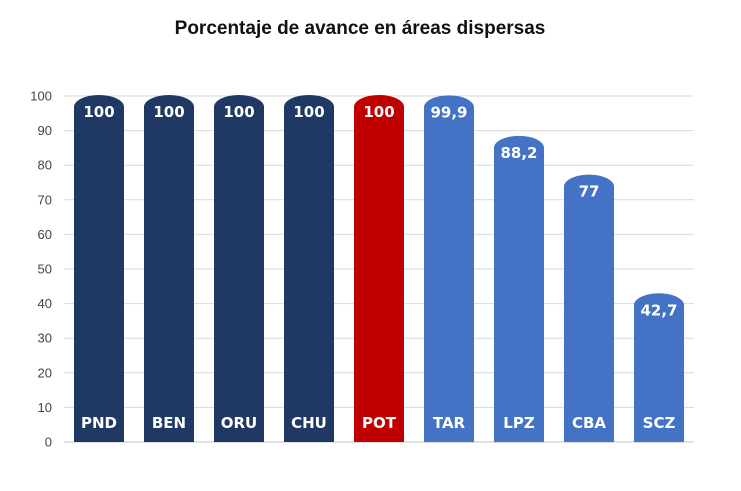 Image resolution: width=741 pixels, height=491 pixels. What do you see at coordinates (45, 269) in the screenshot?
I see `y-tick-label: 50` at bounding box center [45, 269].